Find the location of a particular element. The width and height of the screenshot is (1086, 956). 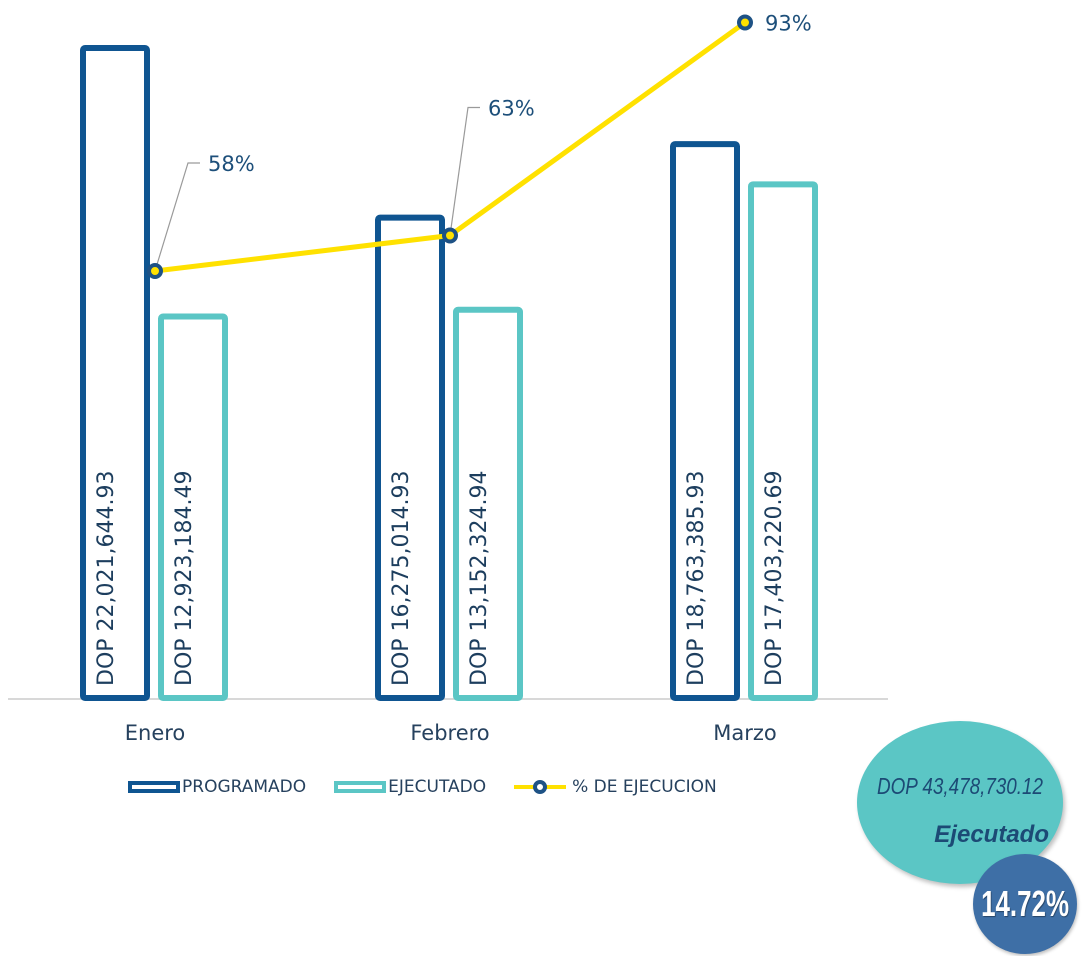

bar-programado-marzo is located at coordinates (705, 421).